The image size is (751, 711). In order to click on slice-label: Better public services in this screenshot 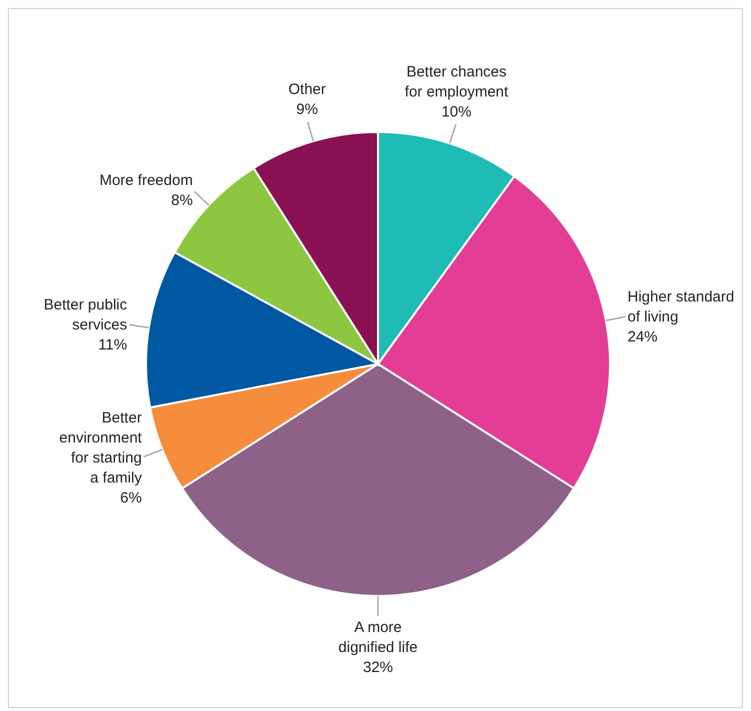, I will do `click(86, 315)`.